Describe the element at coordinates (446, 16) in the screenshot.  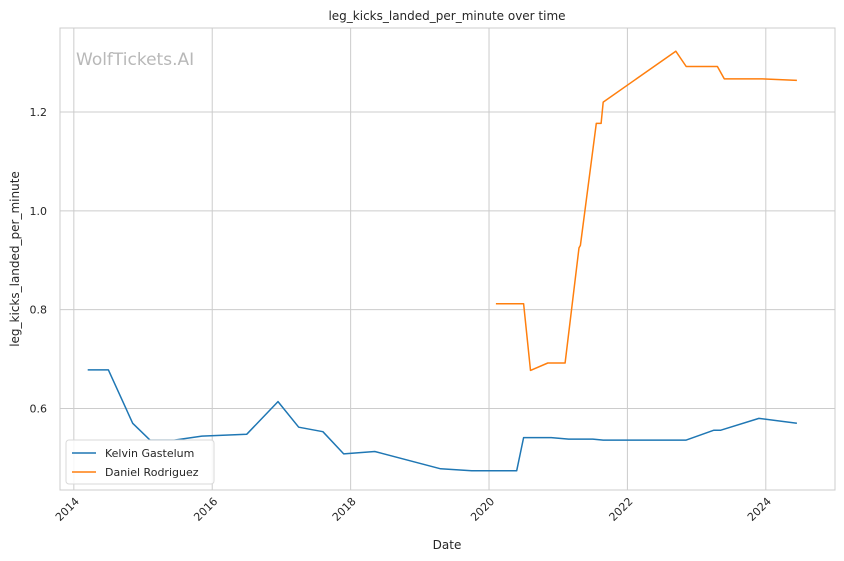
I see `chart-title: leg_kicks_landed_per_minute over time` at that location.